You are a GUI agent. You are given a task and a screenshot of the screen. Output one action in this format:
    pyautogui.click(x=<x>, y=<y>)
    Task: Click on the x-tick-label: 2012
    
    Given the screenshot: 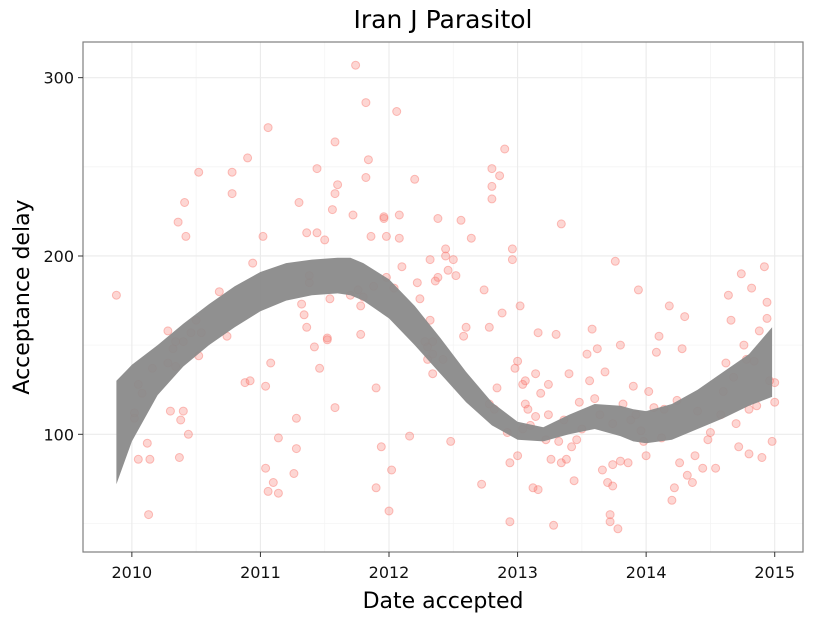 What is the action you would take?
    pyautogui.click(x=389, y=572)
    